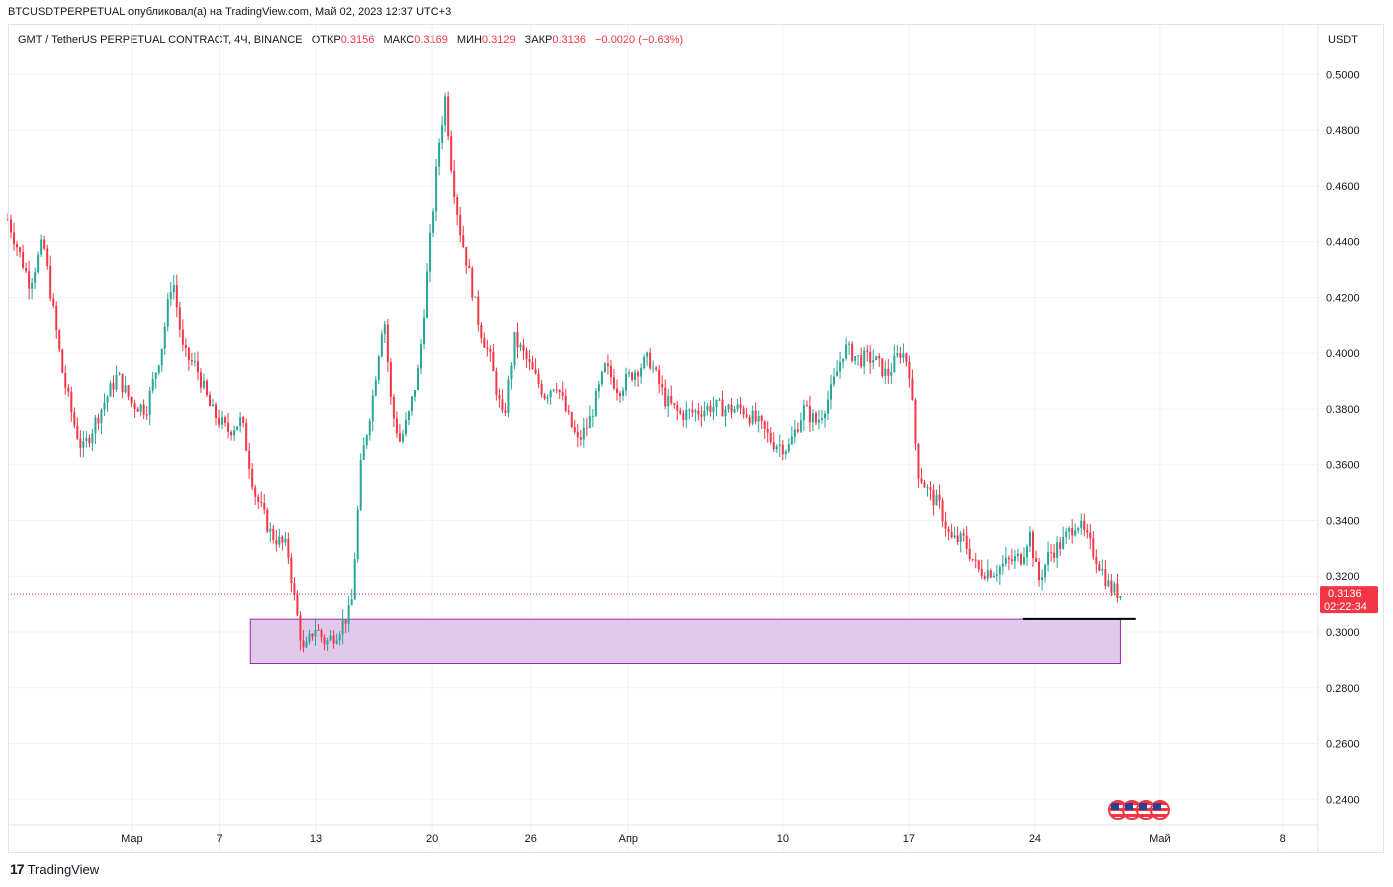 This screenshot has height=887, width=1393. What do you see at coordinates (1343, 521) in the screenshot?
I see `y-tick-label: 0.3400` at bounding box center [1343, 521].